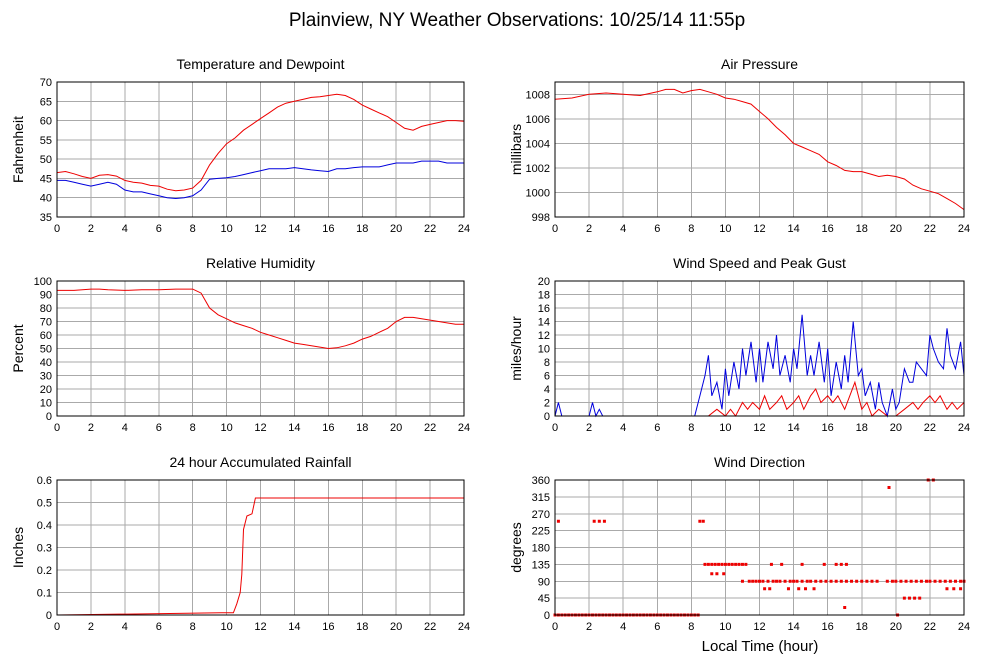 This screenshot has height=659, width=999. What do you see at coordinates (828, 229) in the screenshot?
I see `pressure-x-tick-label-8: 16` at bounding box center [828, 229].